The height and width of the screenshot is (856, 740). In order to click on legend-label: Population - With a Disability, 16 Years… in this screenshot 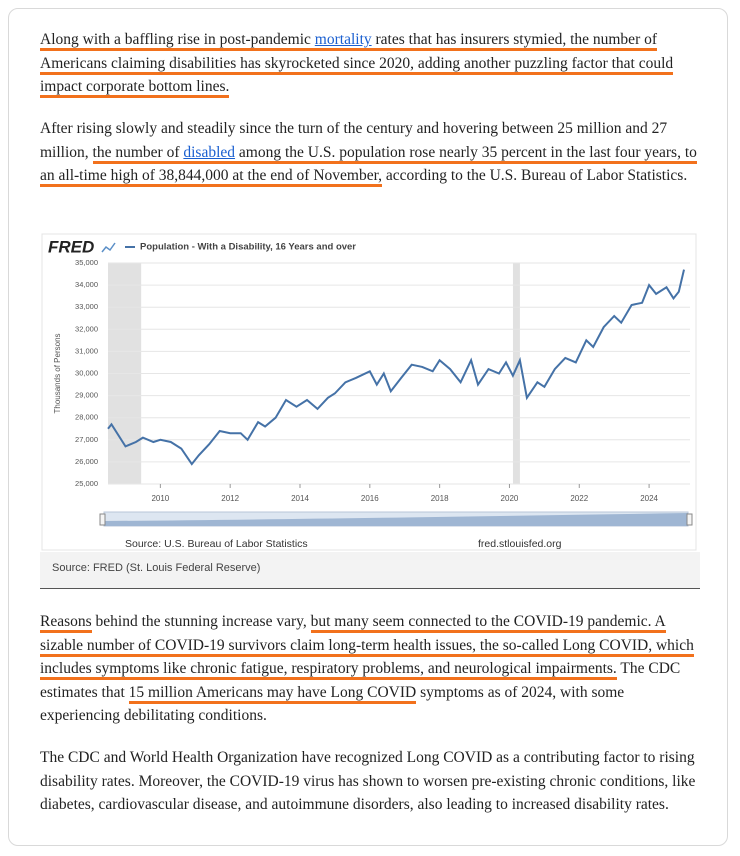, I will do `click(248, 247)`.